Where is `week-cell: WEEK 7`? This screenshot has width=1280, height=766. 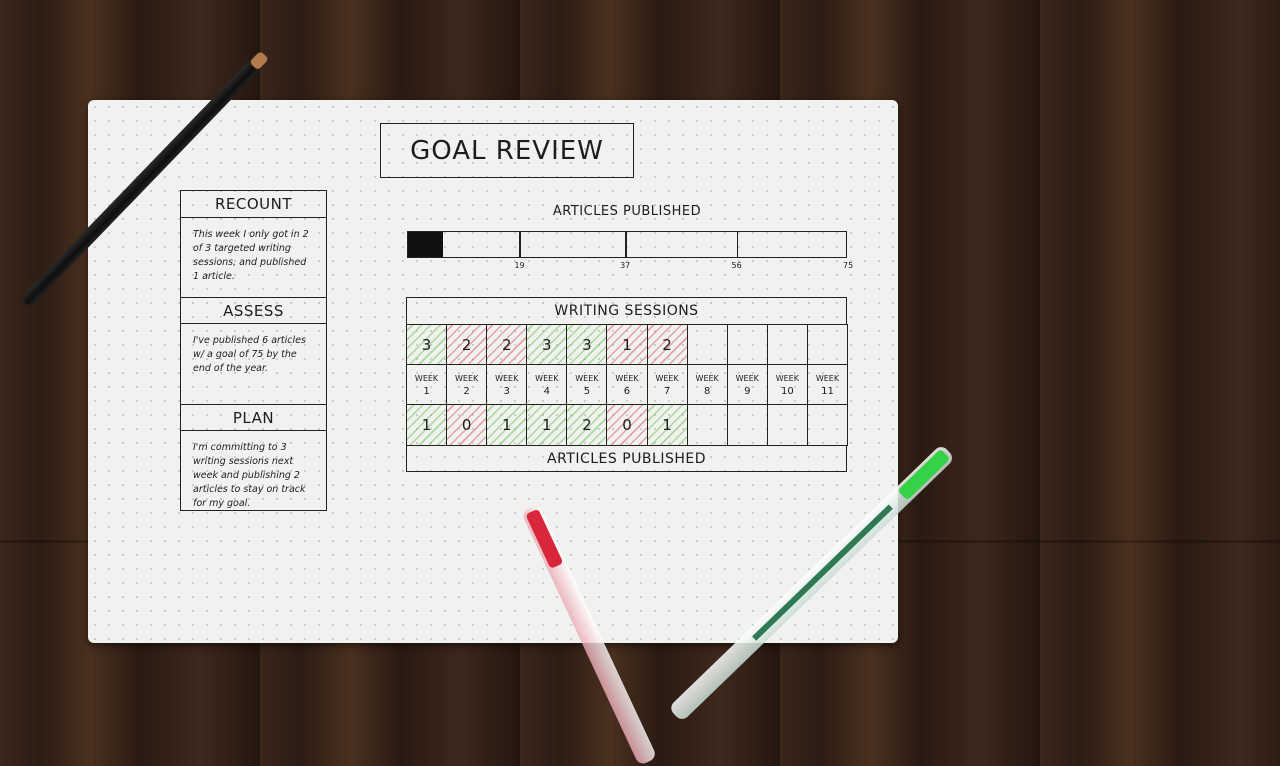 week-cell: WEEK 7 is located at coordinates (667, 384).